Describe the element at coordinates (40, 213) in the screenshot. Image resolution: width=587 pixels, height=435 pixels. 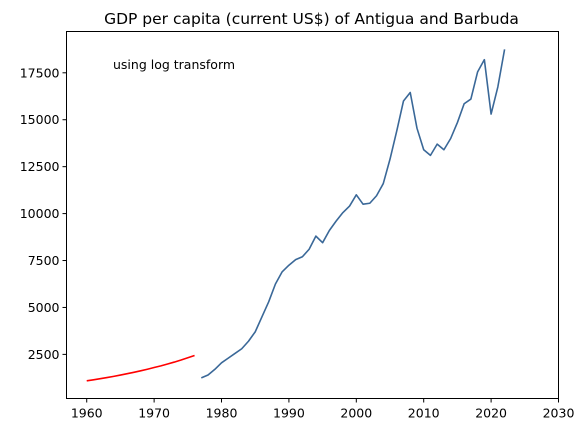
I see `y-tick-label-10000: 10000` at that location.